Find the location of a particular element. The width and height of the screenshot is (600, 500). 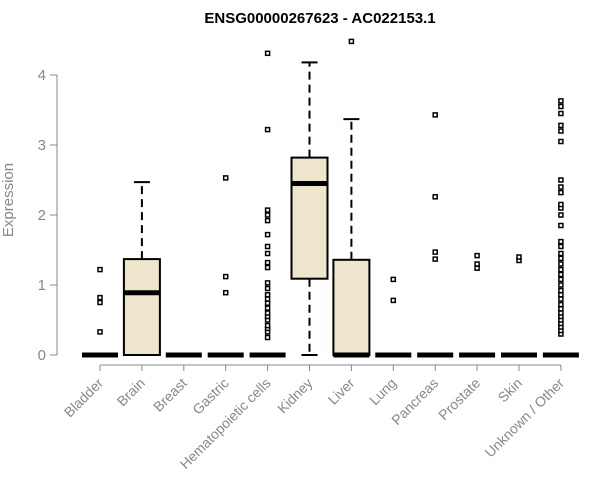

box-unknown-other is located at coordinates (560, 228).